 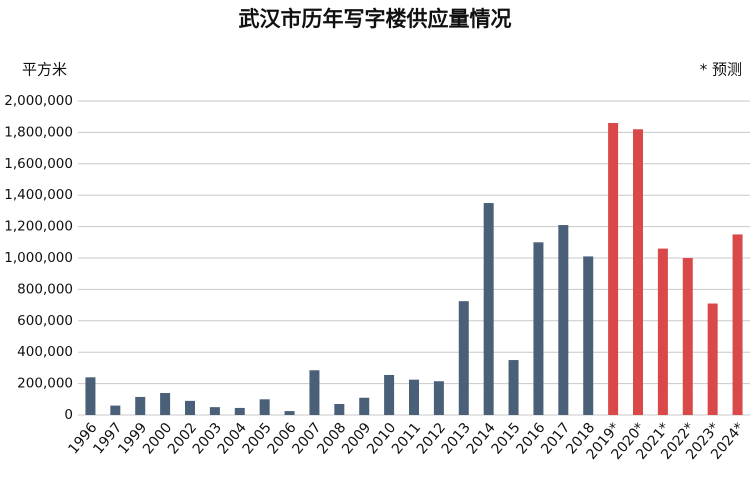 I want to click on y-tick-label: 600,000, so click(x=45, y=321).